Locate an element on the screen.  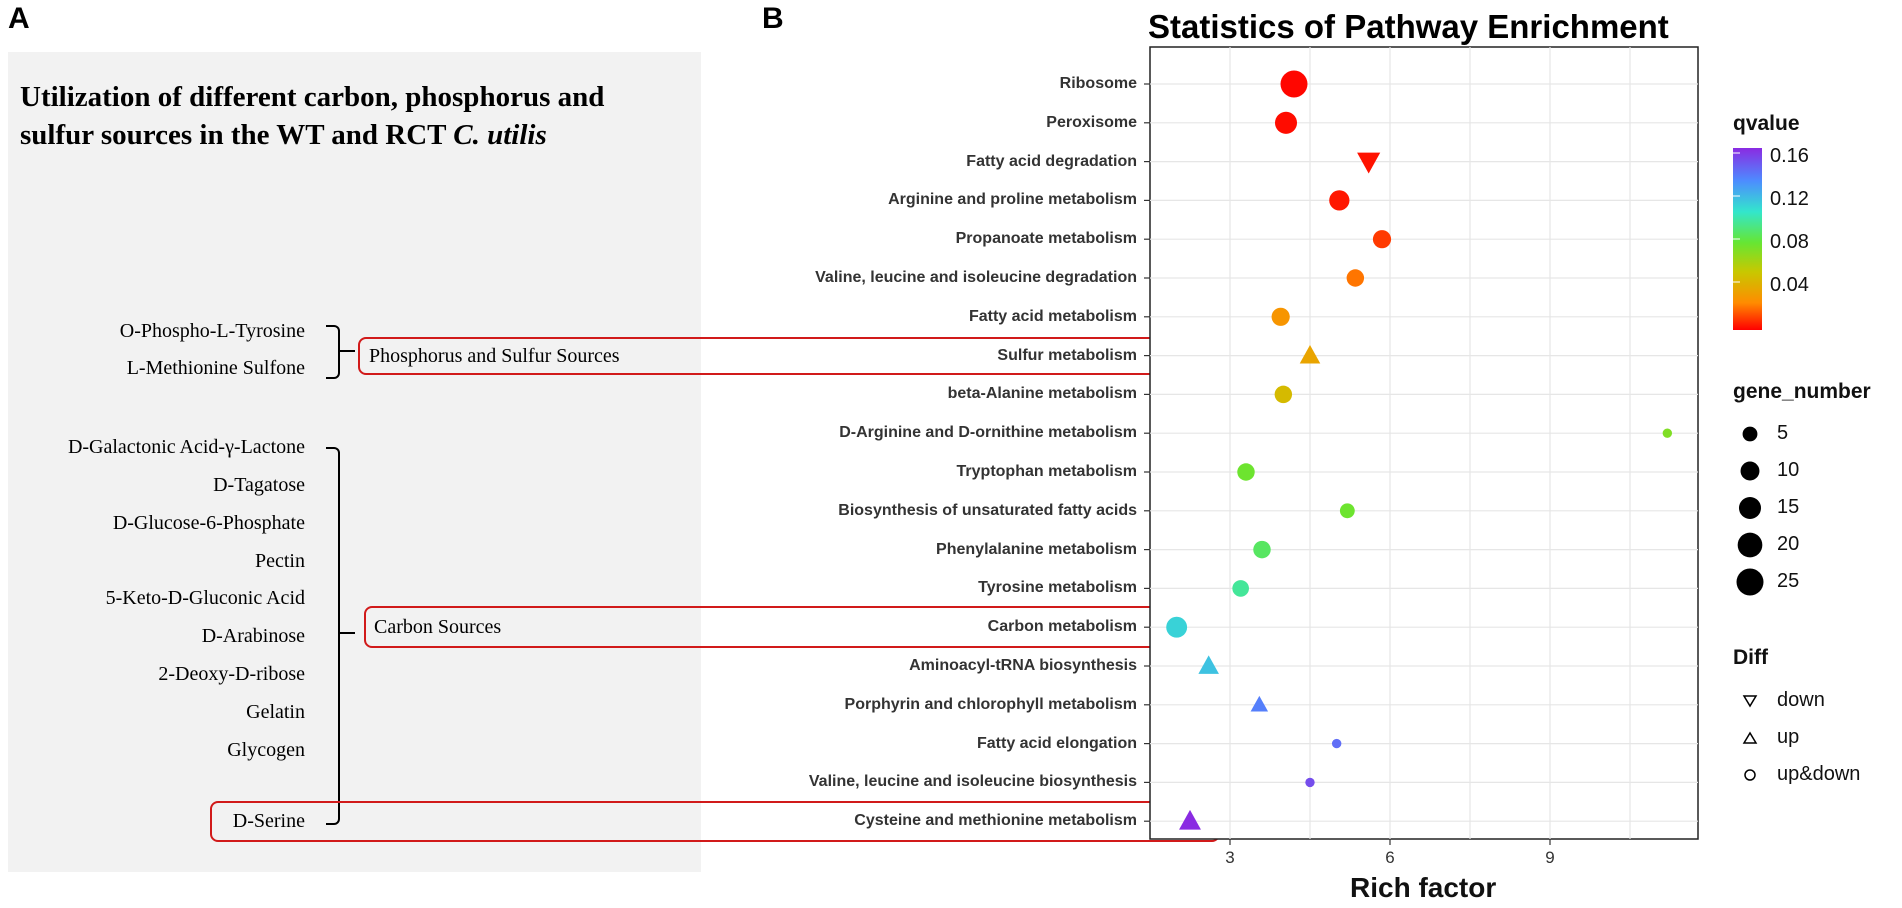
x-tick-label: 6 is located at coordinates (1390, 857).